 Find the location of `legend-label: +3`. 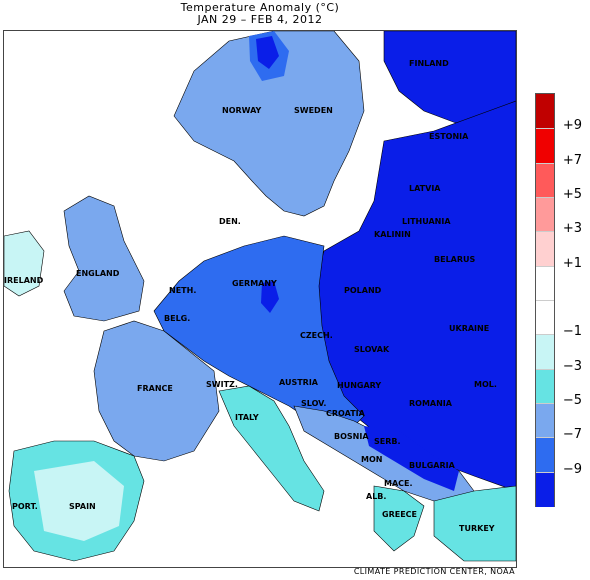

legend-label: +3 is located at coordinates (572, 229).